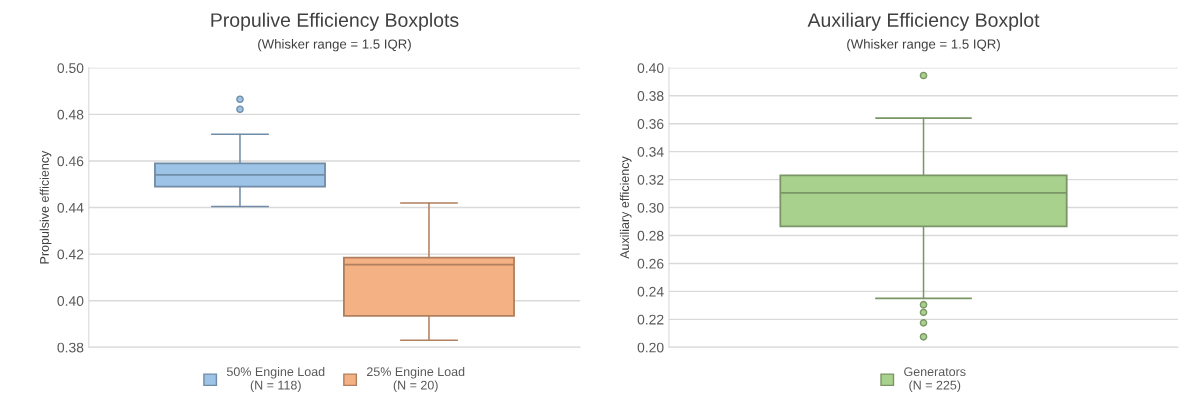 The image size is (1184, 411). I want to click on y-tick-label: 0.32, so click(650, 179).